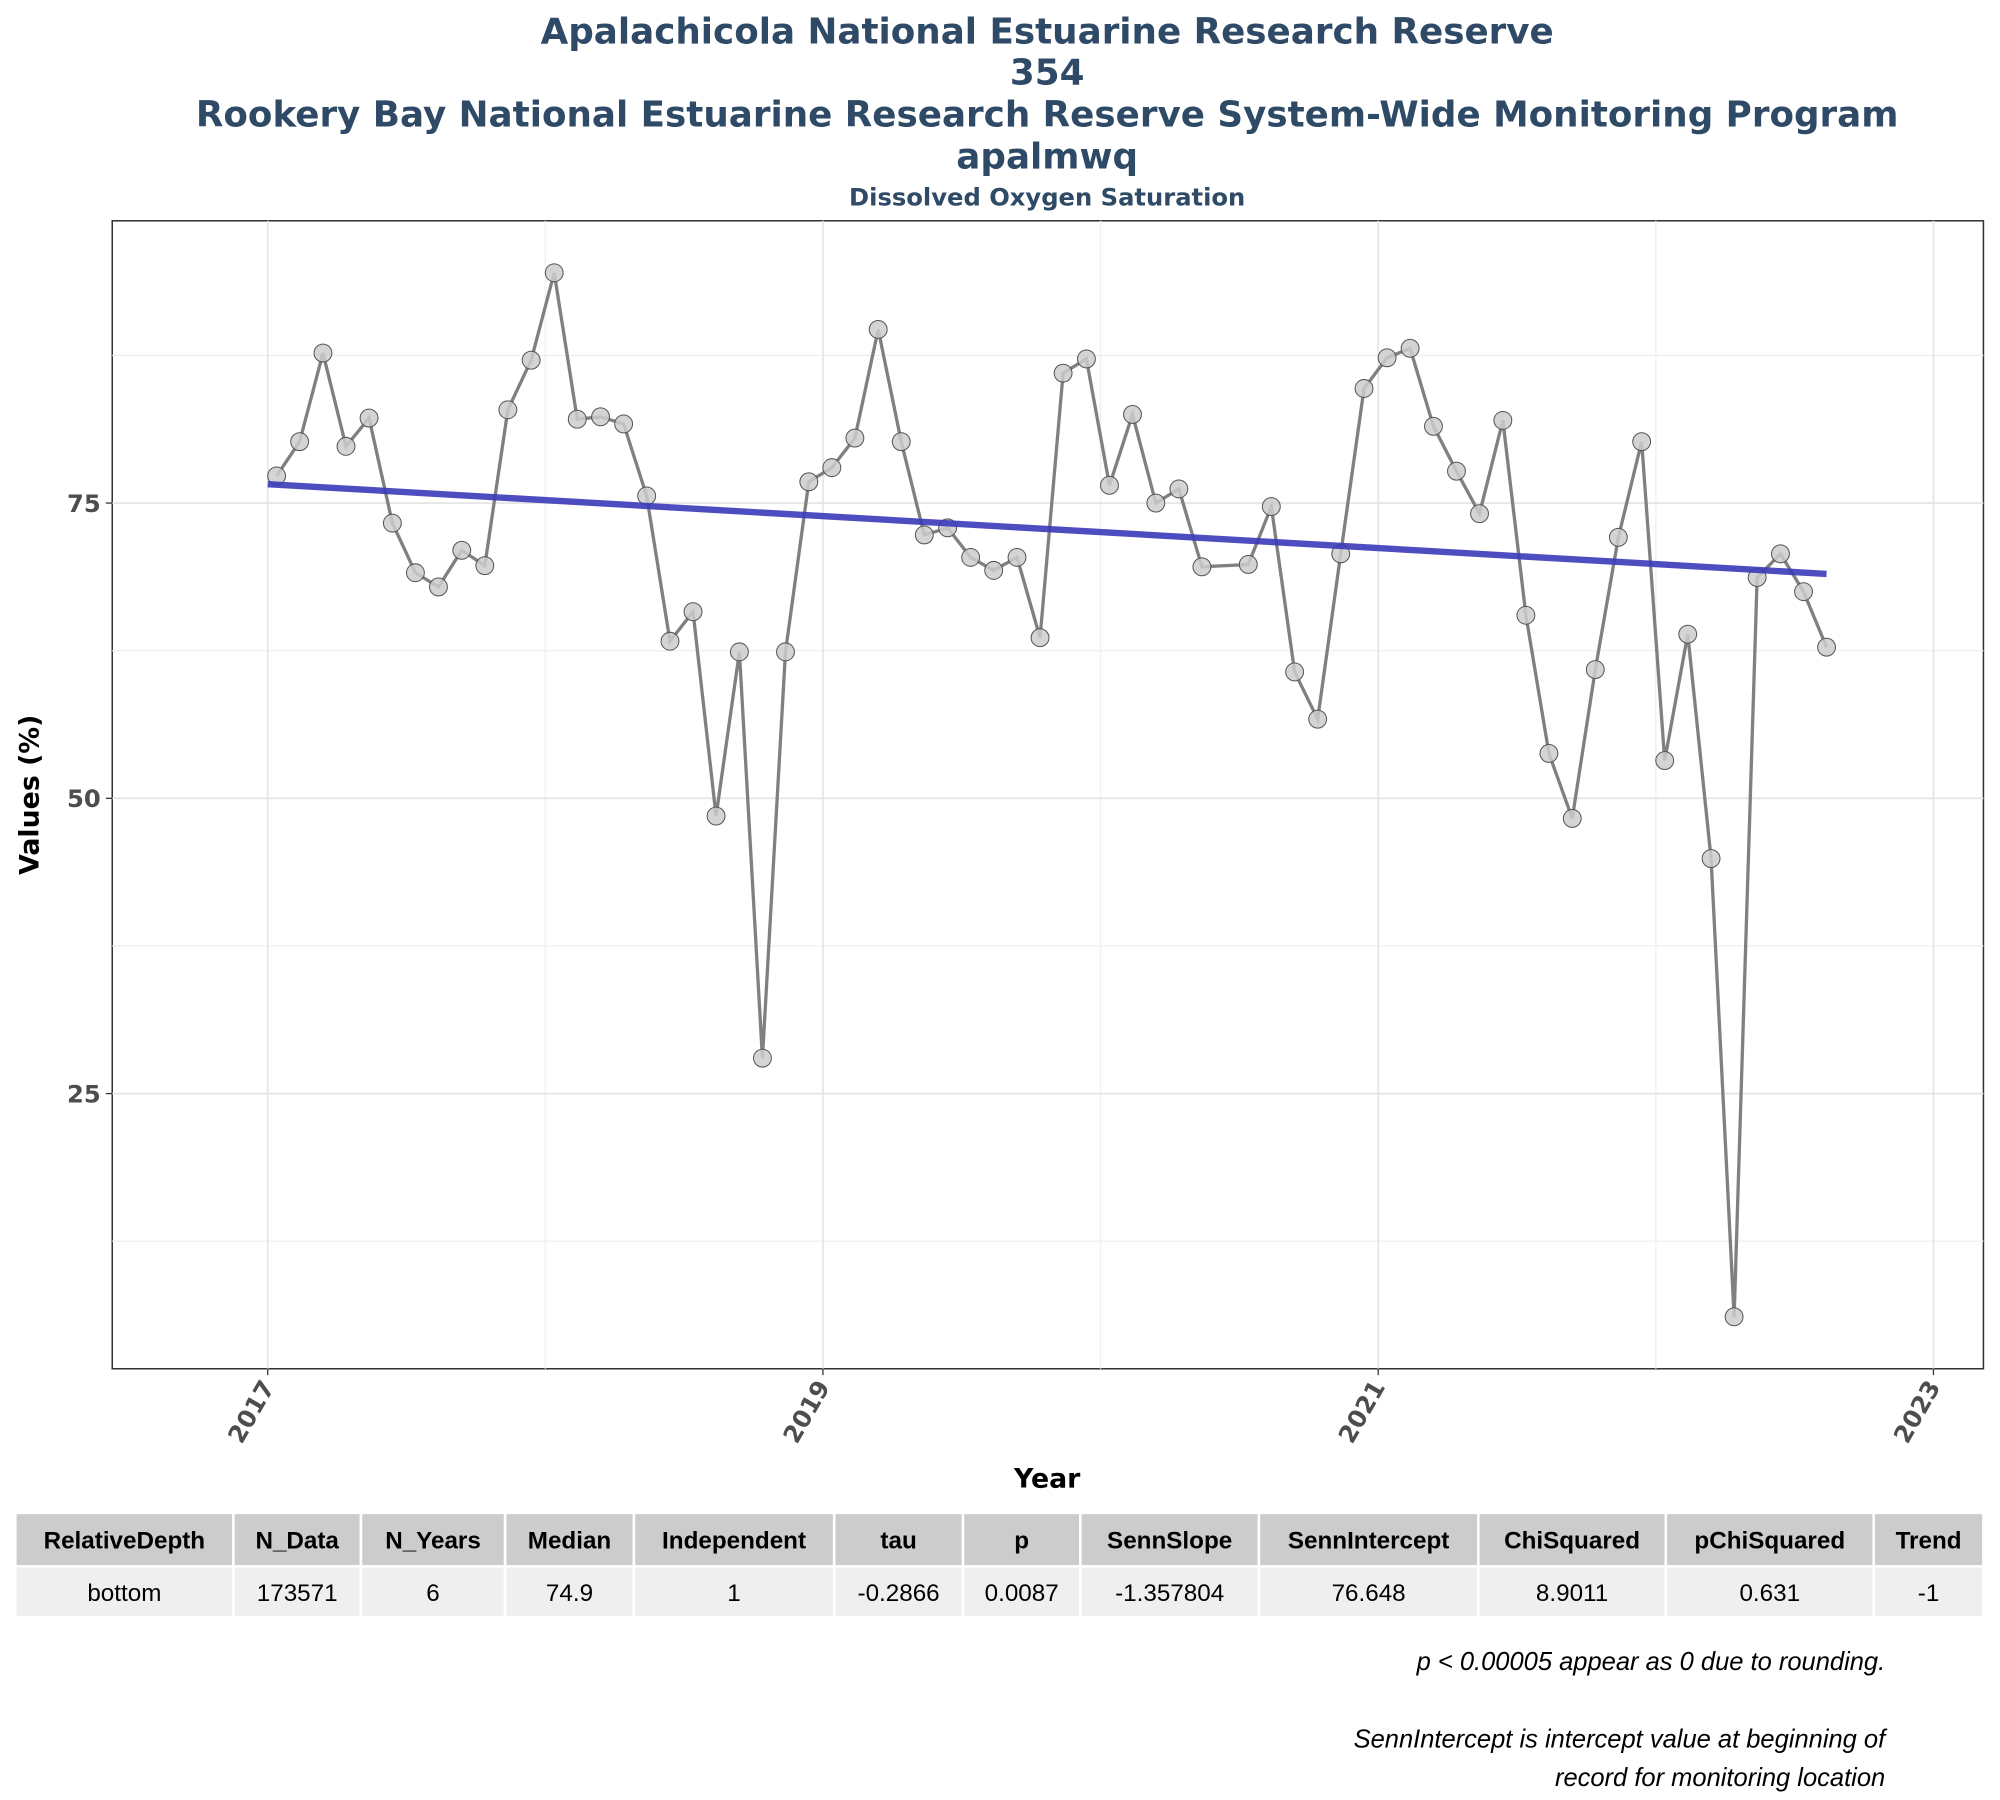  I want to click on table-header: N_Data, so click(297, 1541).